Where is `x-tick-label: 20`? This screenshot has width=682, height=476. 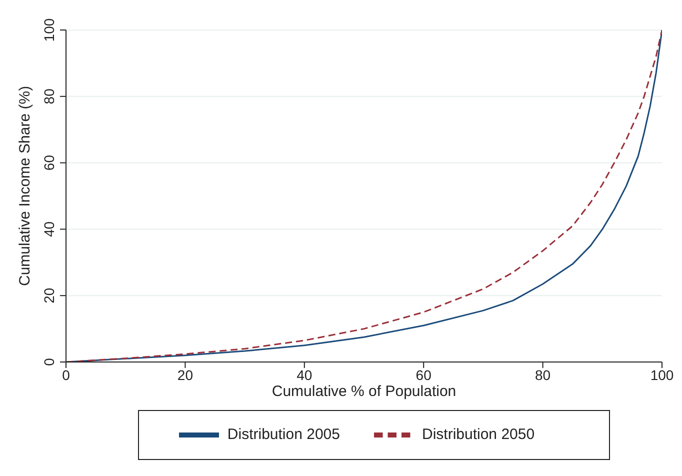
x-tick-label: 20 is located at coordinates (185, 374).